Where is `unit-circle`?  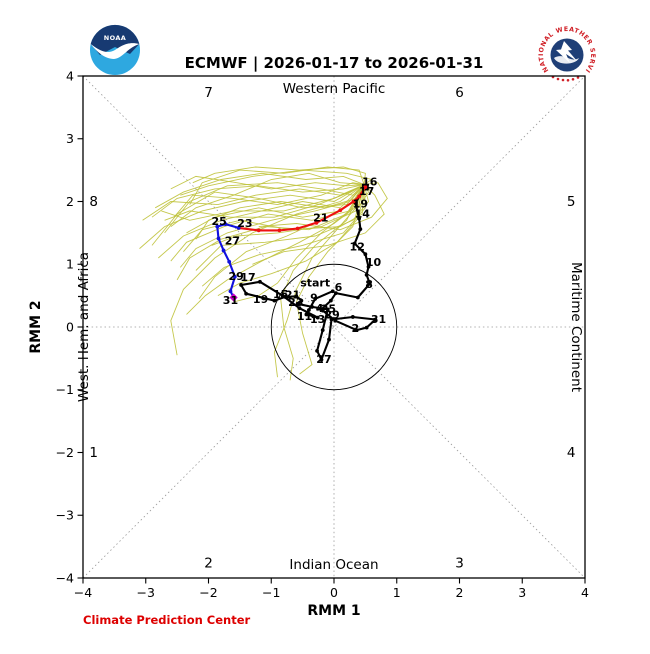
unit-circle is located at coordinates (334, 327).